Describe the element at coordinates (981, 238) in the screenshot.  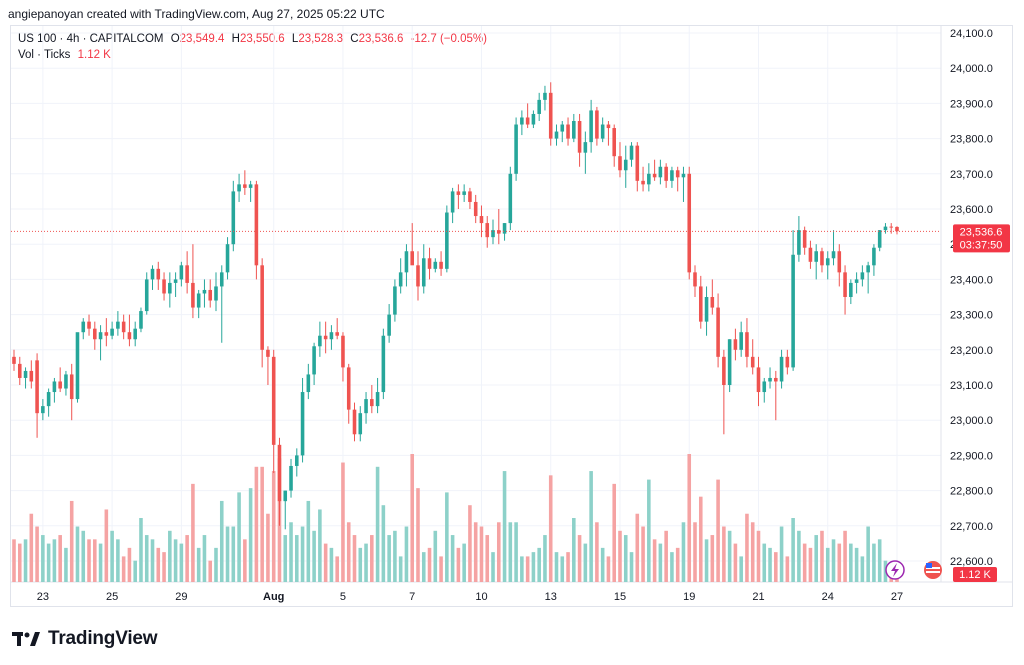
I see `last-price-tag` at that location.